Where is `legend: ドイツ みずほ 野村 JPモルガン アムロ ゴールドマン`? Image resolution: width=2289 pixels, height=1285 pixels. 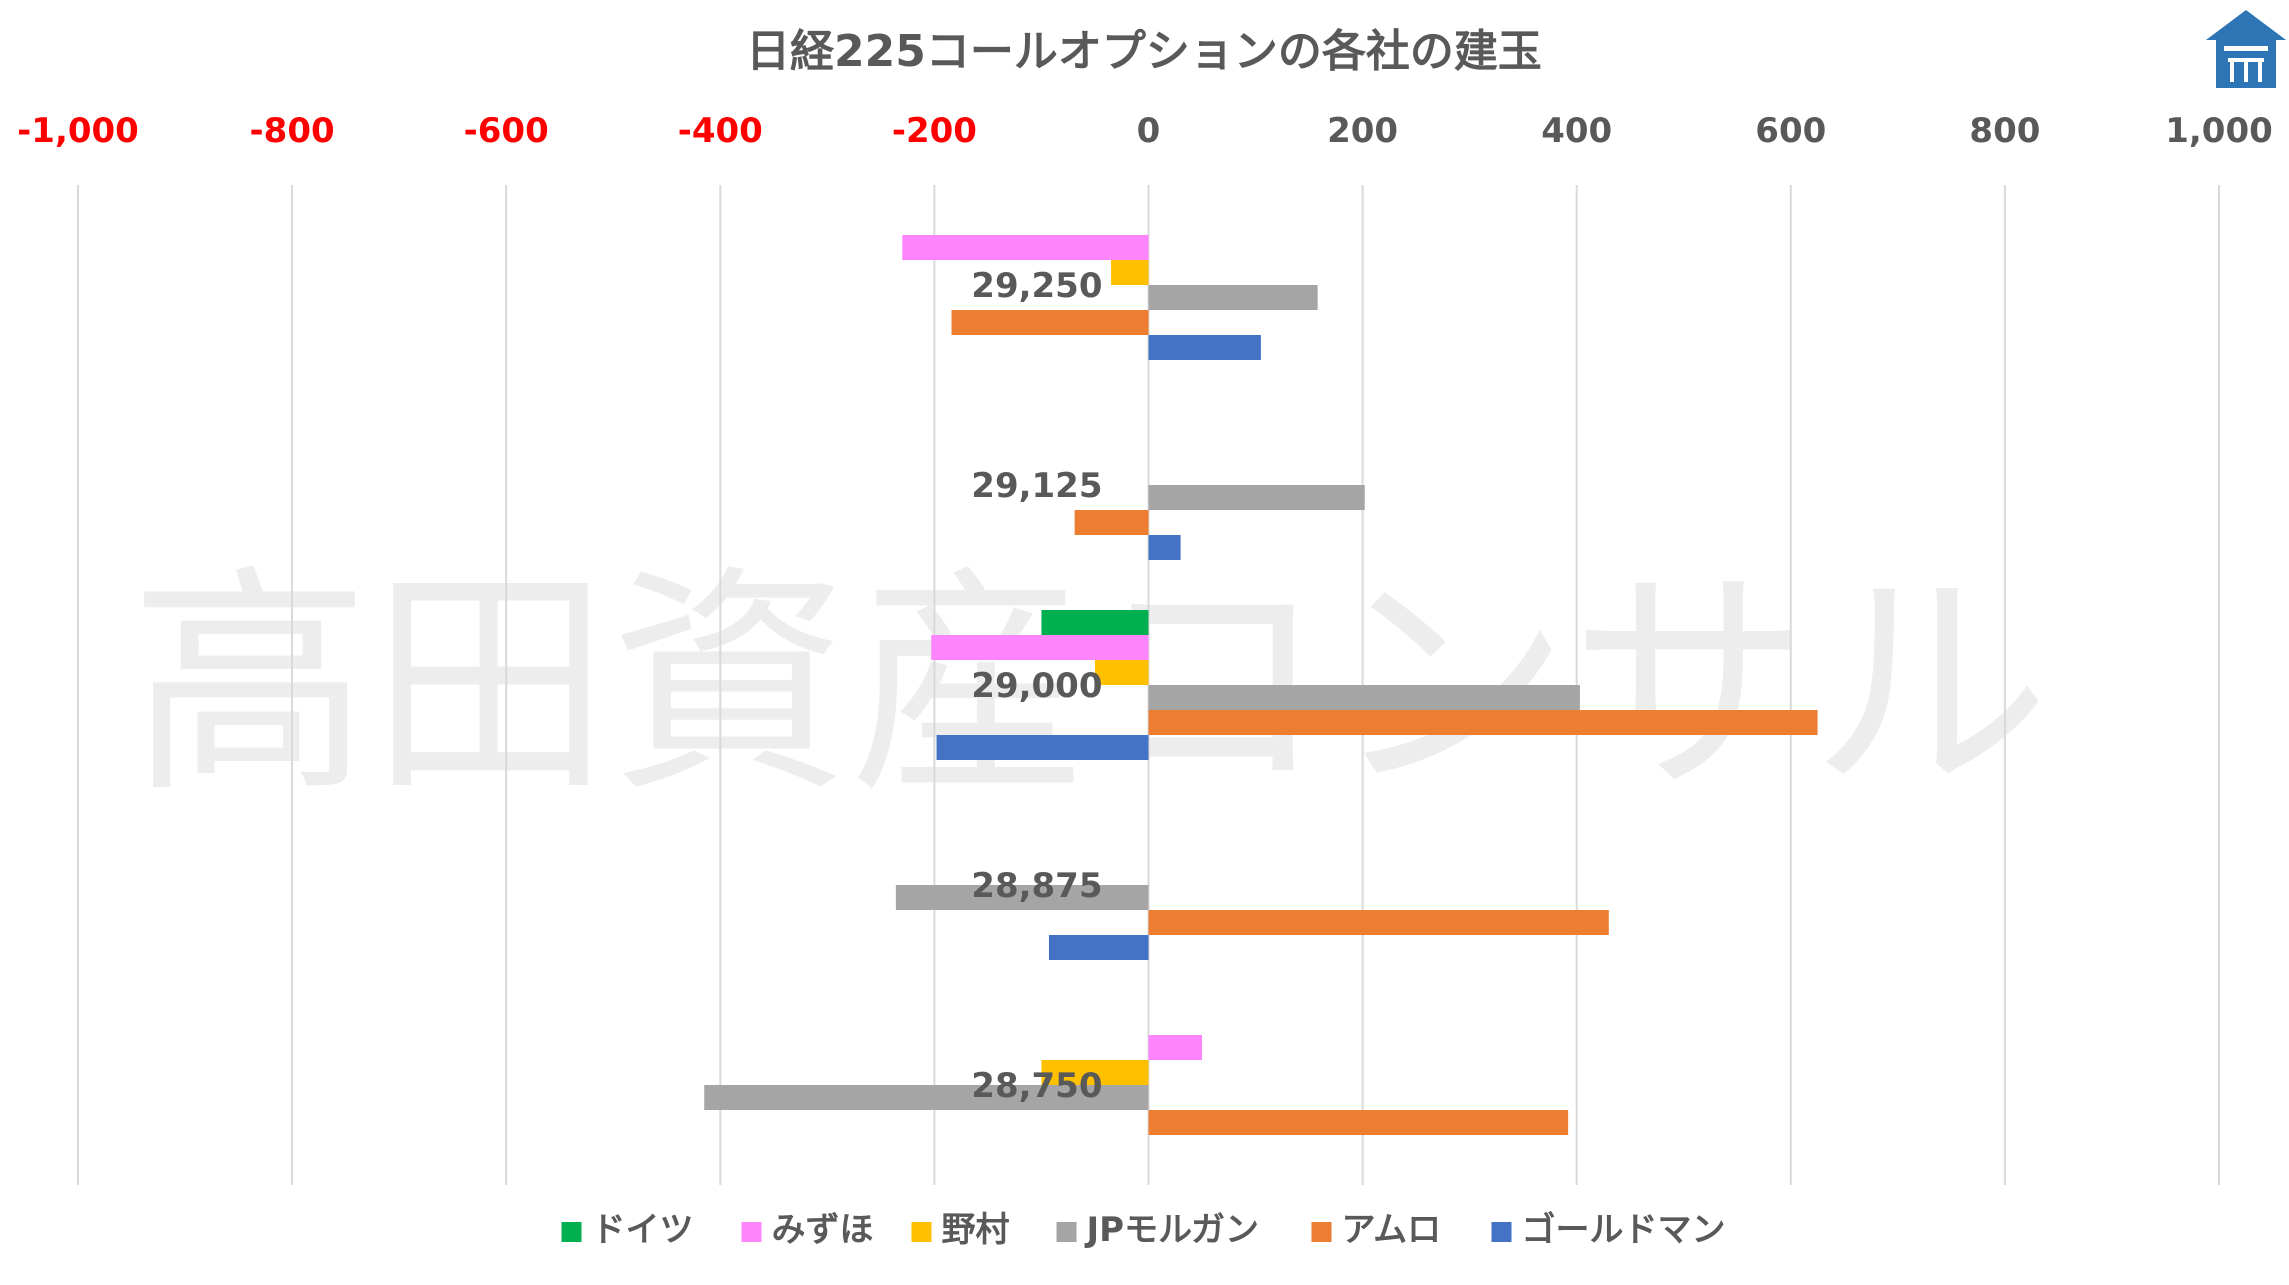 legend: ドイツ みずほ 野村 JPモルガン アムロ ゴールドマン is located at coordinates (1143, 1230).